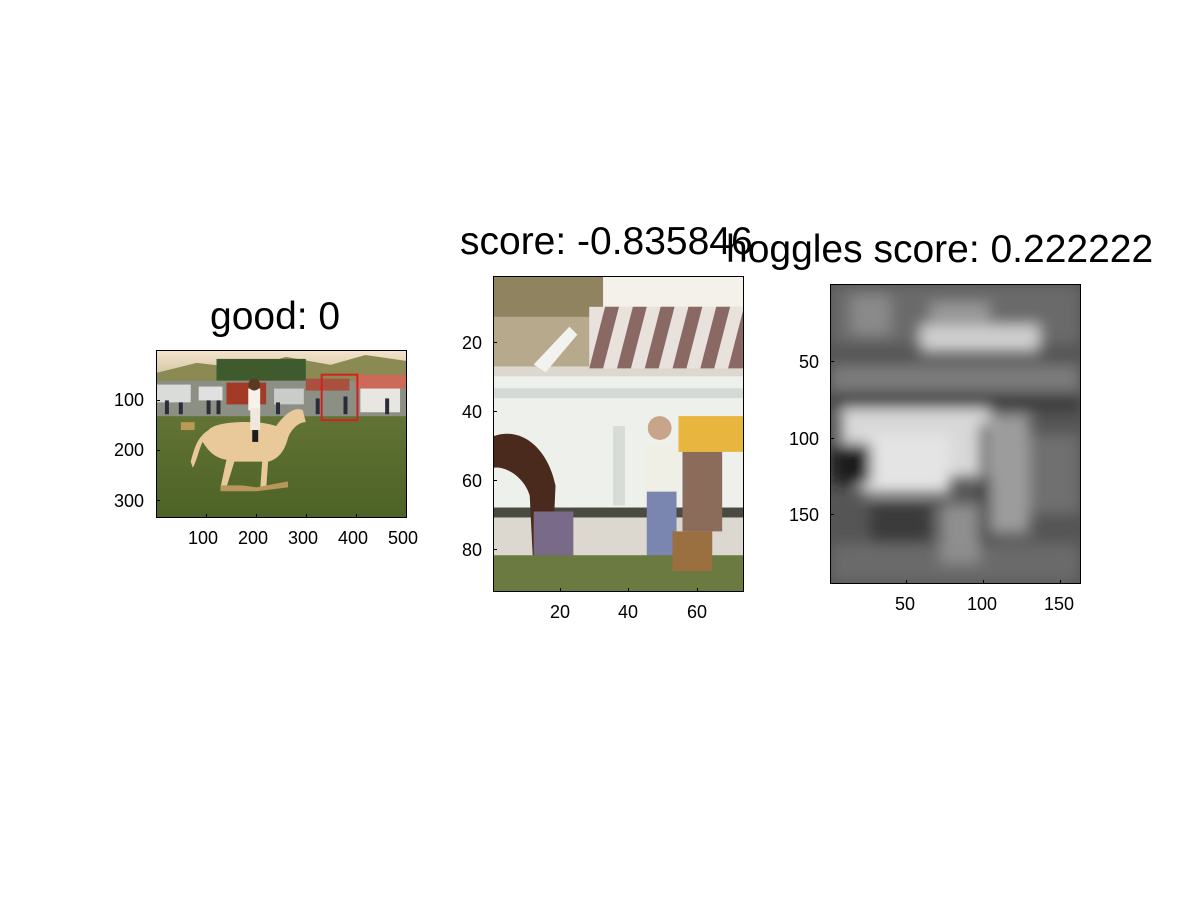 The image size is (1200, 900). What do you see at coordinates (472, 550) in the screenshot?
I see `y-tick-label: 80` at bounding box center [472, 550].